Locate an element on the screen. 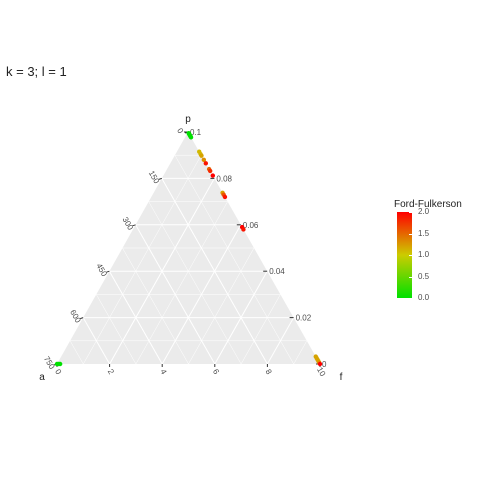  f-axis-tick-label: 6 is located at coordinates (216, 372).